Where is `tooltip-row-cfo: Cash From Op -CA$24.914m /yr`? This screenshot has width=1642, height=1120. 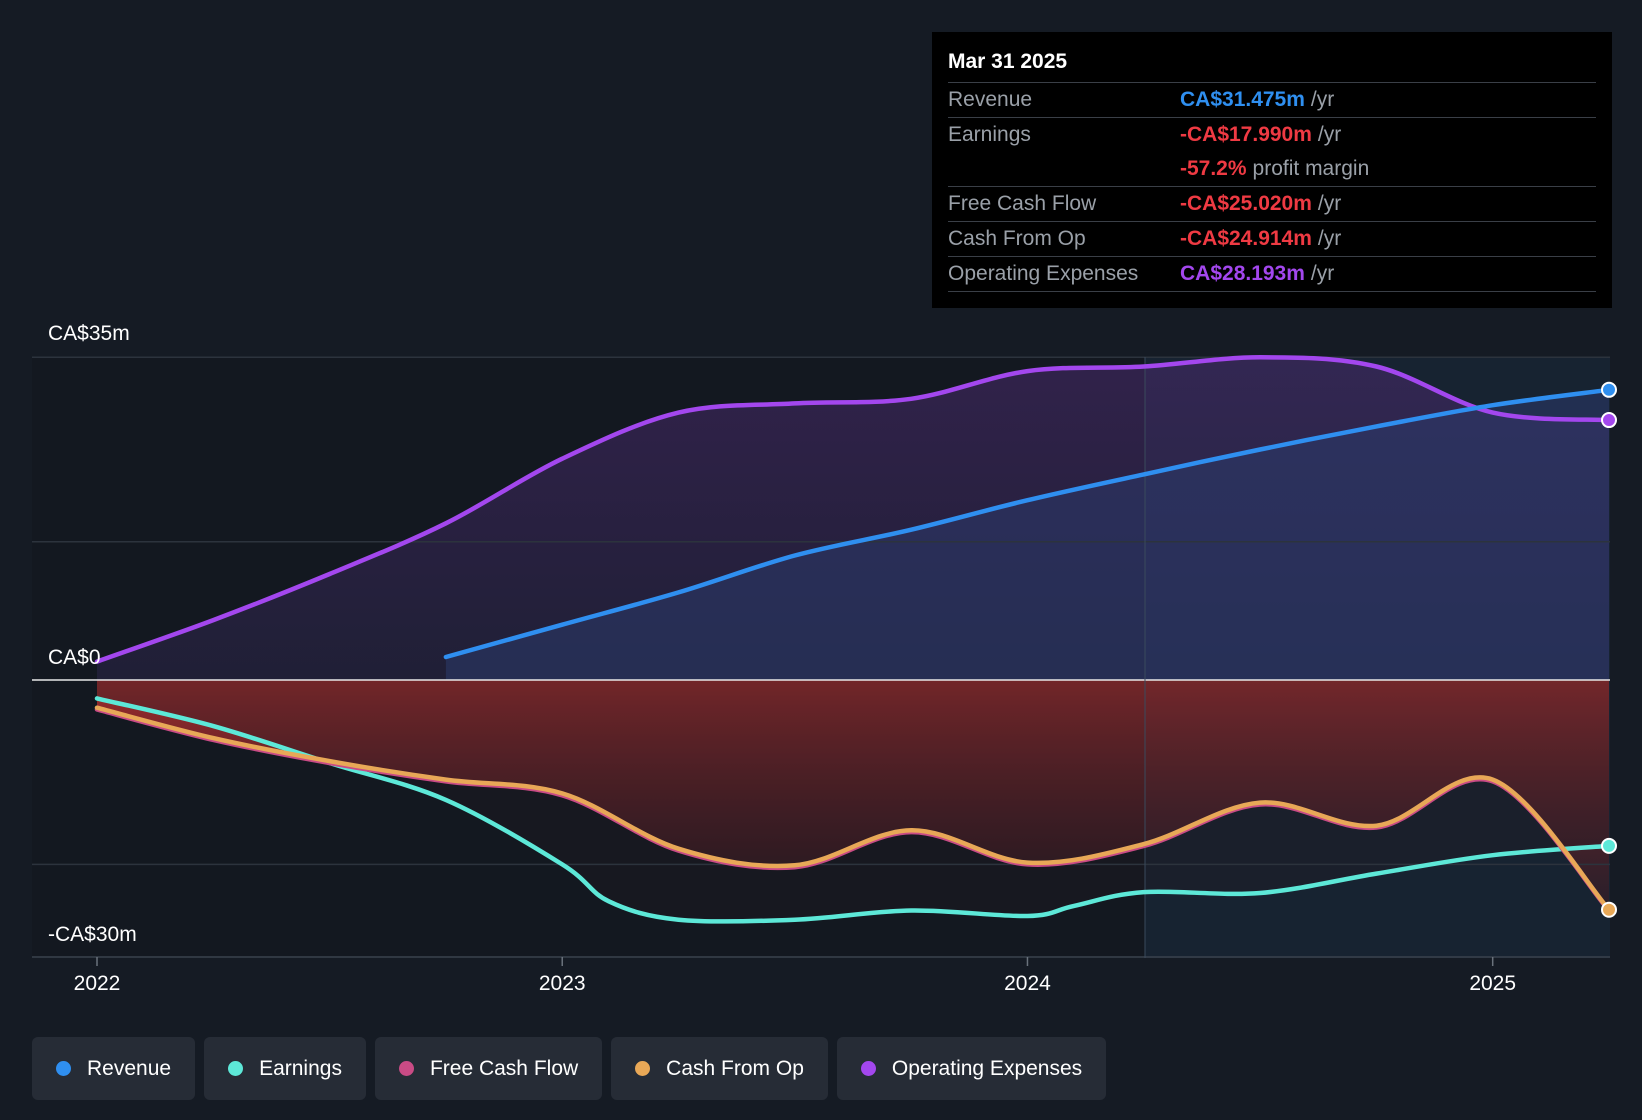
tooltip-row-cfo: Cash From Op -CA$24.914m /yr is located at coordinates (1272, 239).